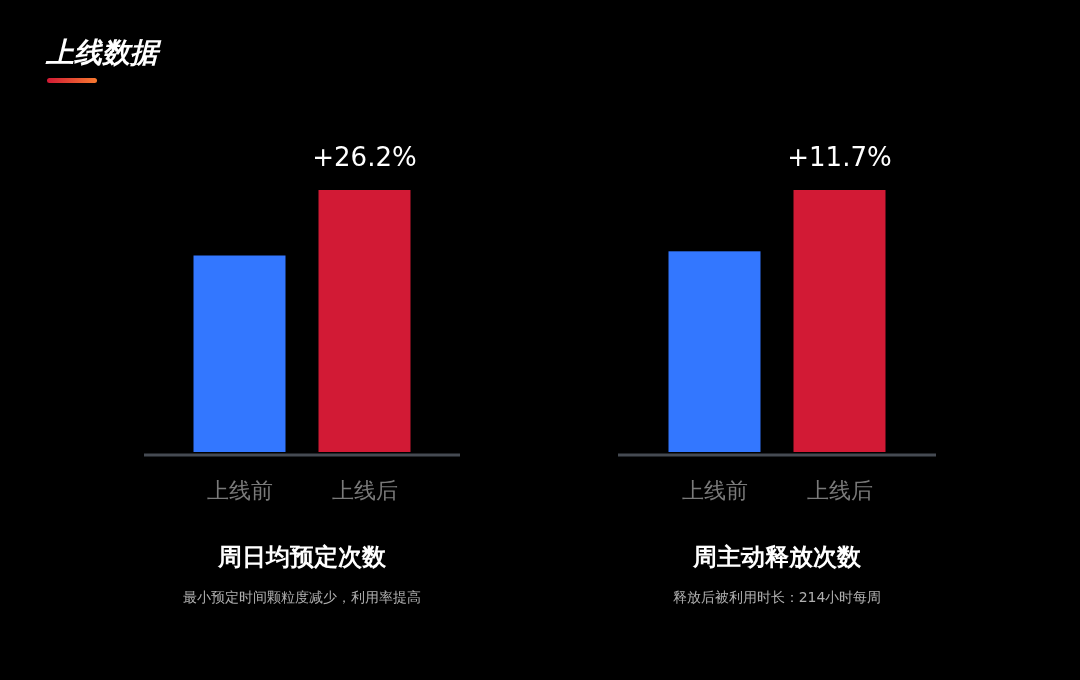 The height and width of the screenshot is (680, 1080). Describe the element at coordinates (302, 597) in the screenshot. I see `text: 最小预定时间颗粒度减少，利用率提高` at that location.